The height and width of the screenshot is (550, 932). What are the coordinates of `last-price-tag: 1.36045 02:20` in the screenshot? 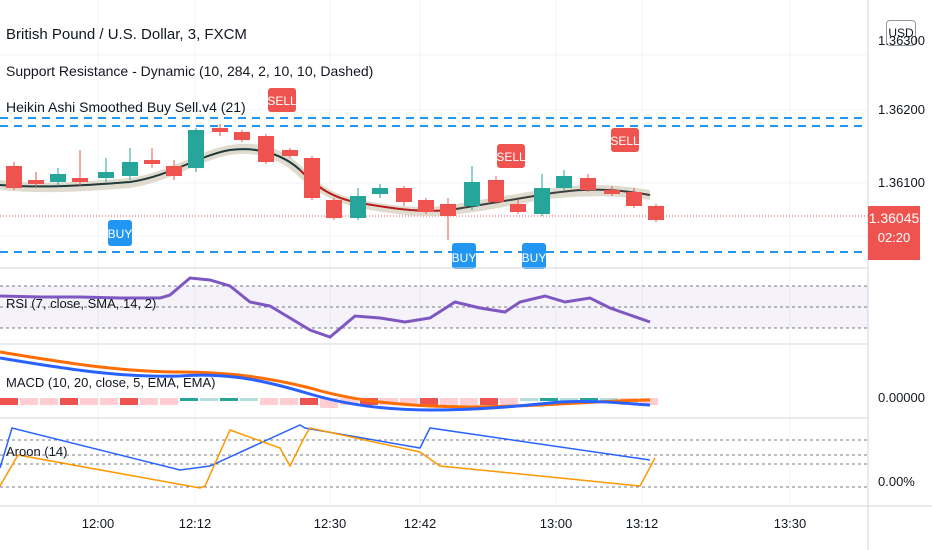 It's located at (894, 233).